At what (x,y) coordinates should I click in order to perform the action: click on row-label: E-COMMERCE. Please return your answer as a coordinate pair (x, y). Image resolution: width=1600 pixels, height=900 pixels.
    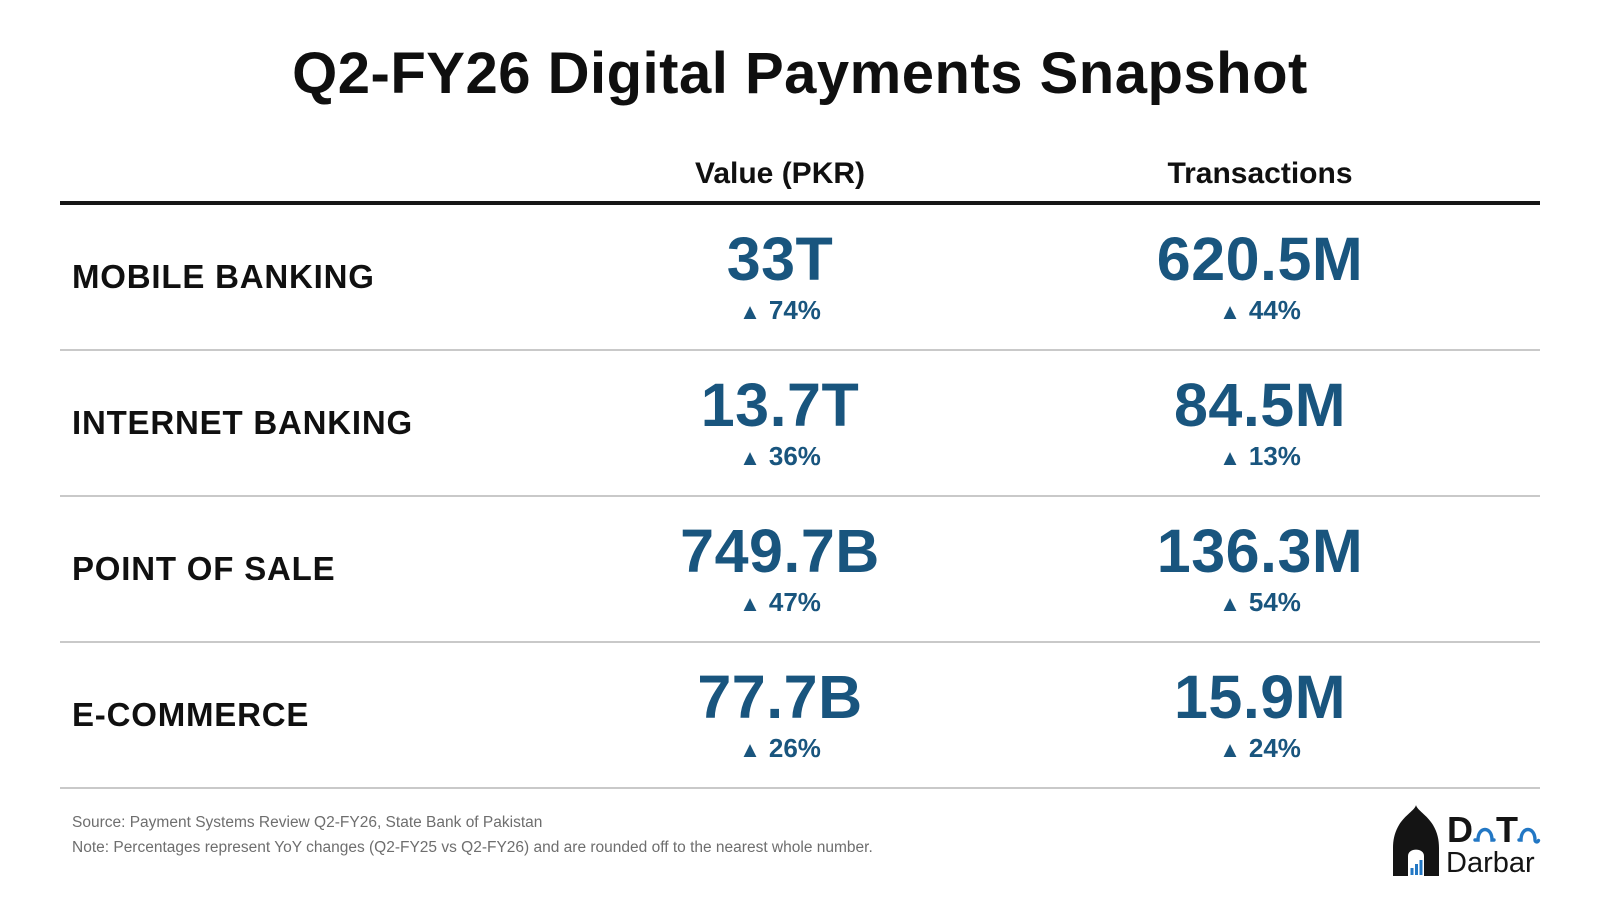
    Looking at the image, I should click on (191, 714).